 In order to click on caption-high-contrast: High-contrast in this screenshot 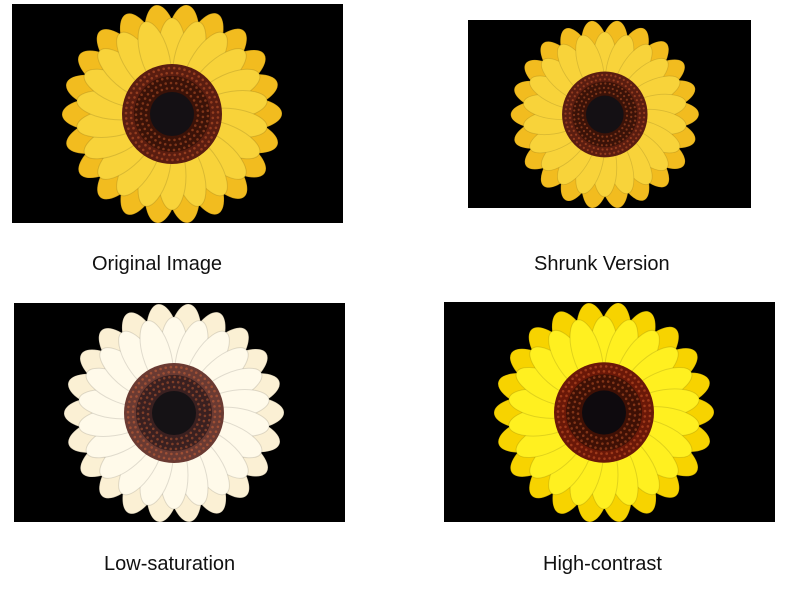, I will do `click(602, 564)`.